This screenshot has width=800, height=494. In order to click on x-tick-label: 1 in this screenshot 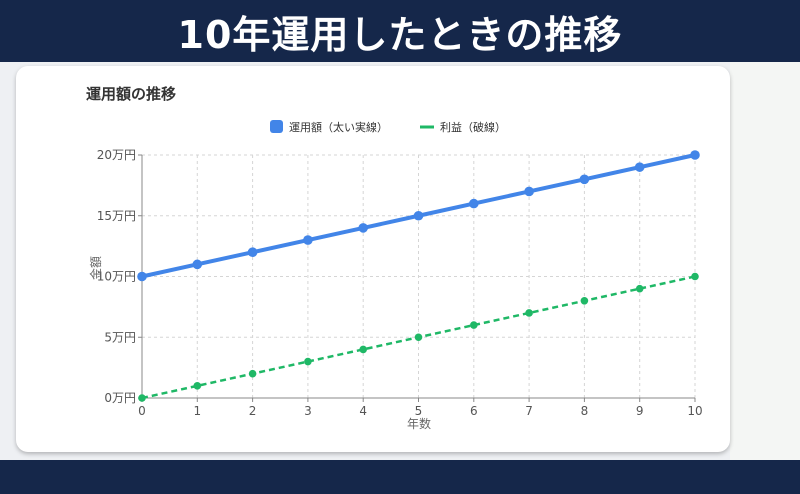, I will do `click(197, 411)`.